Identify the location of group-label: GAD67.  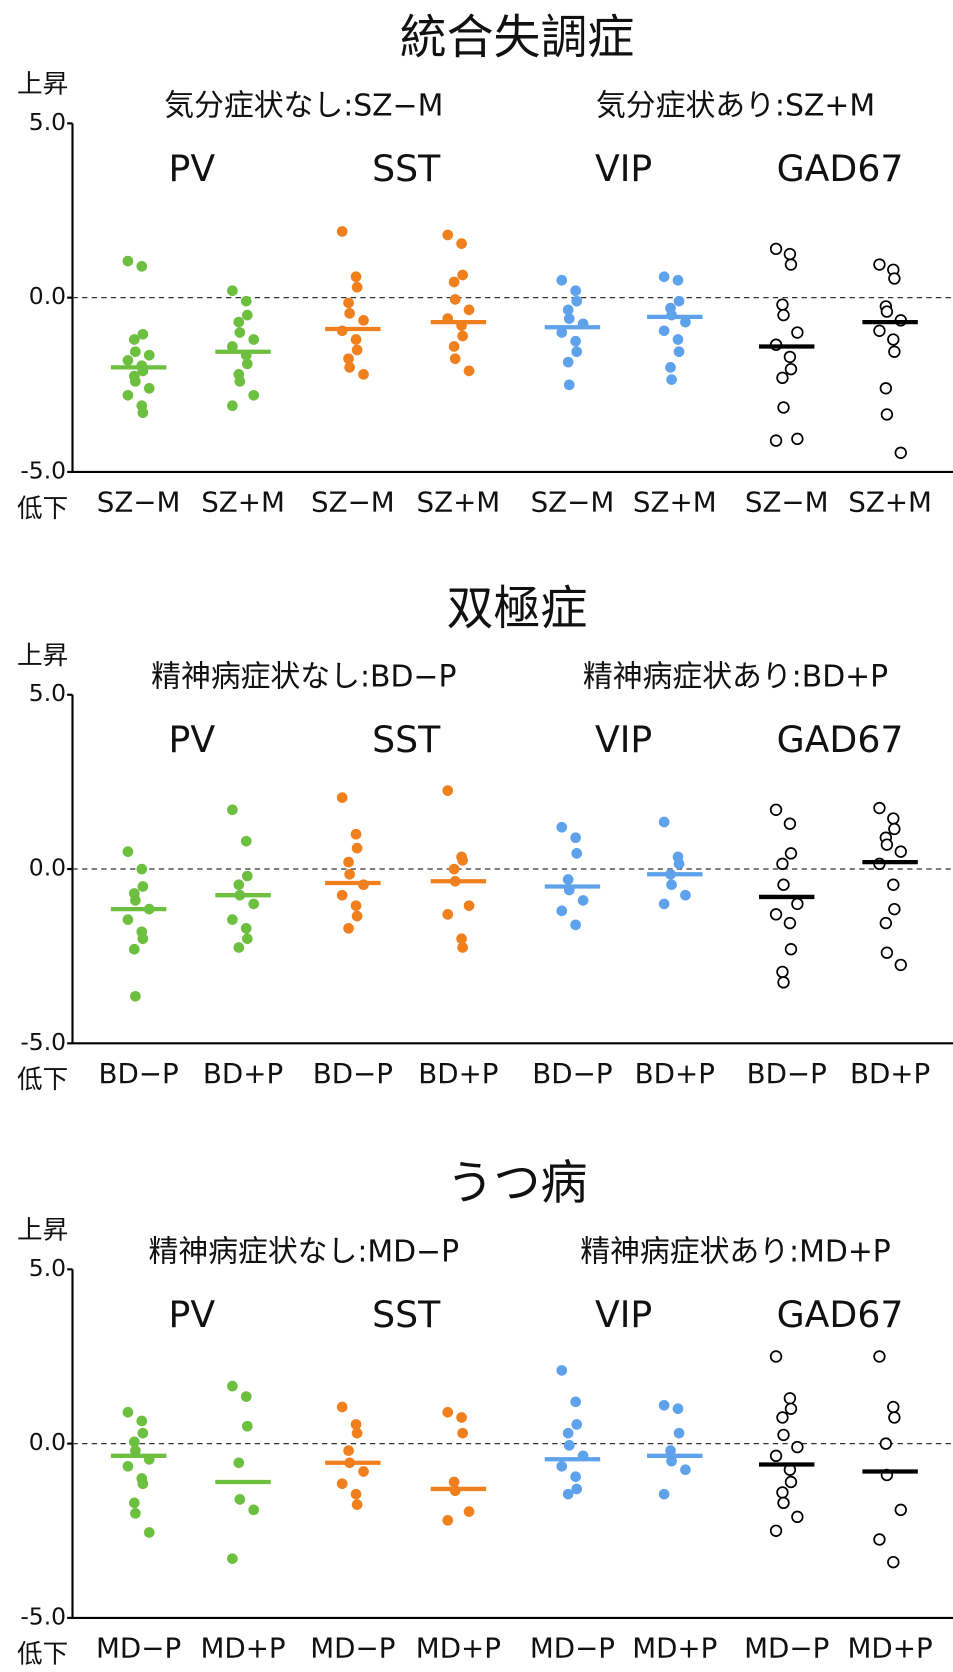
(840, 1314).